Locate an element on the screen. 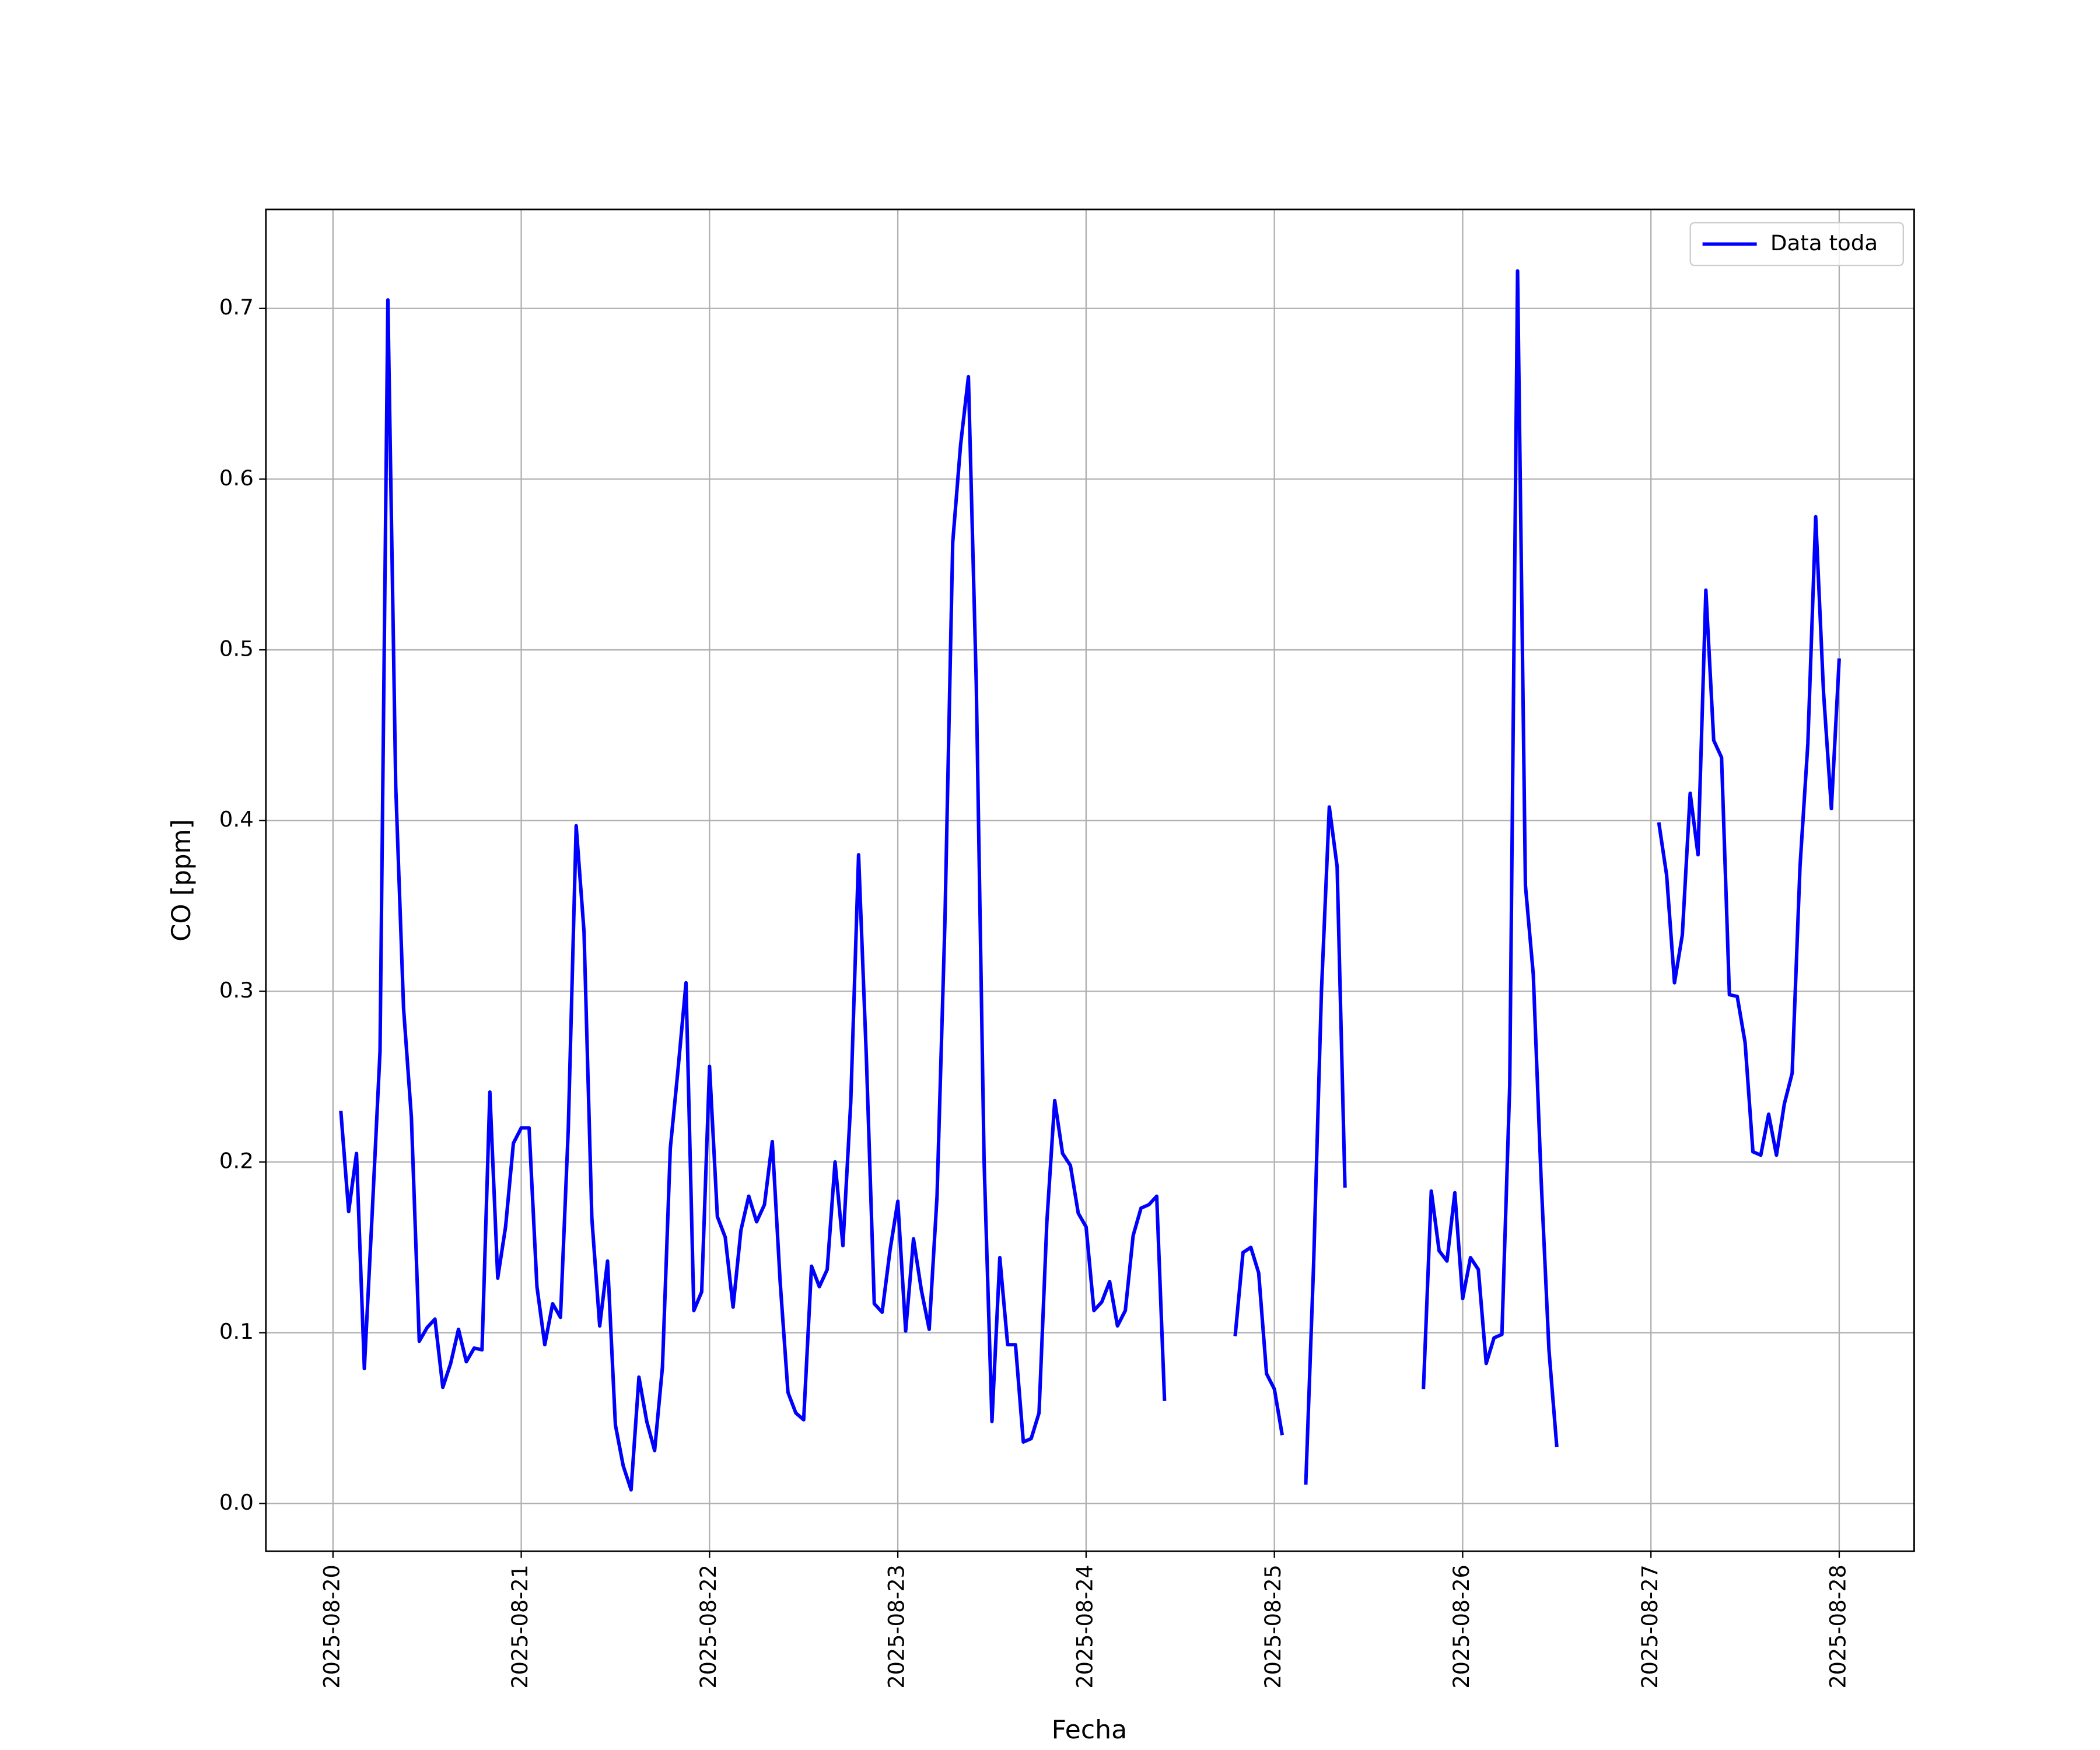  y-tick-label: 0.2 is located at coordinates (236, 1161).